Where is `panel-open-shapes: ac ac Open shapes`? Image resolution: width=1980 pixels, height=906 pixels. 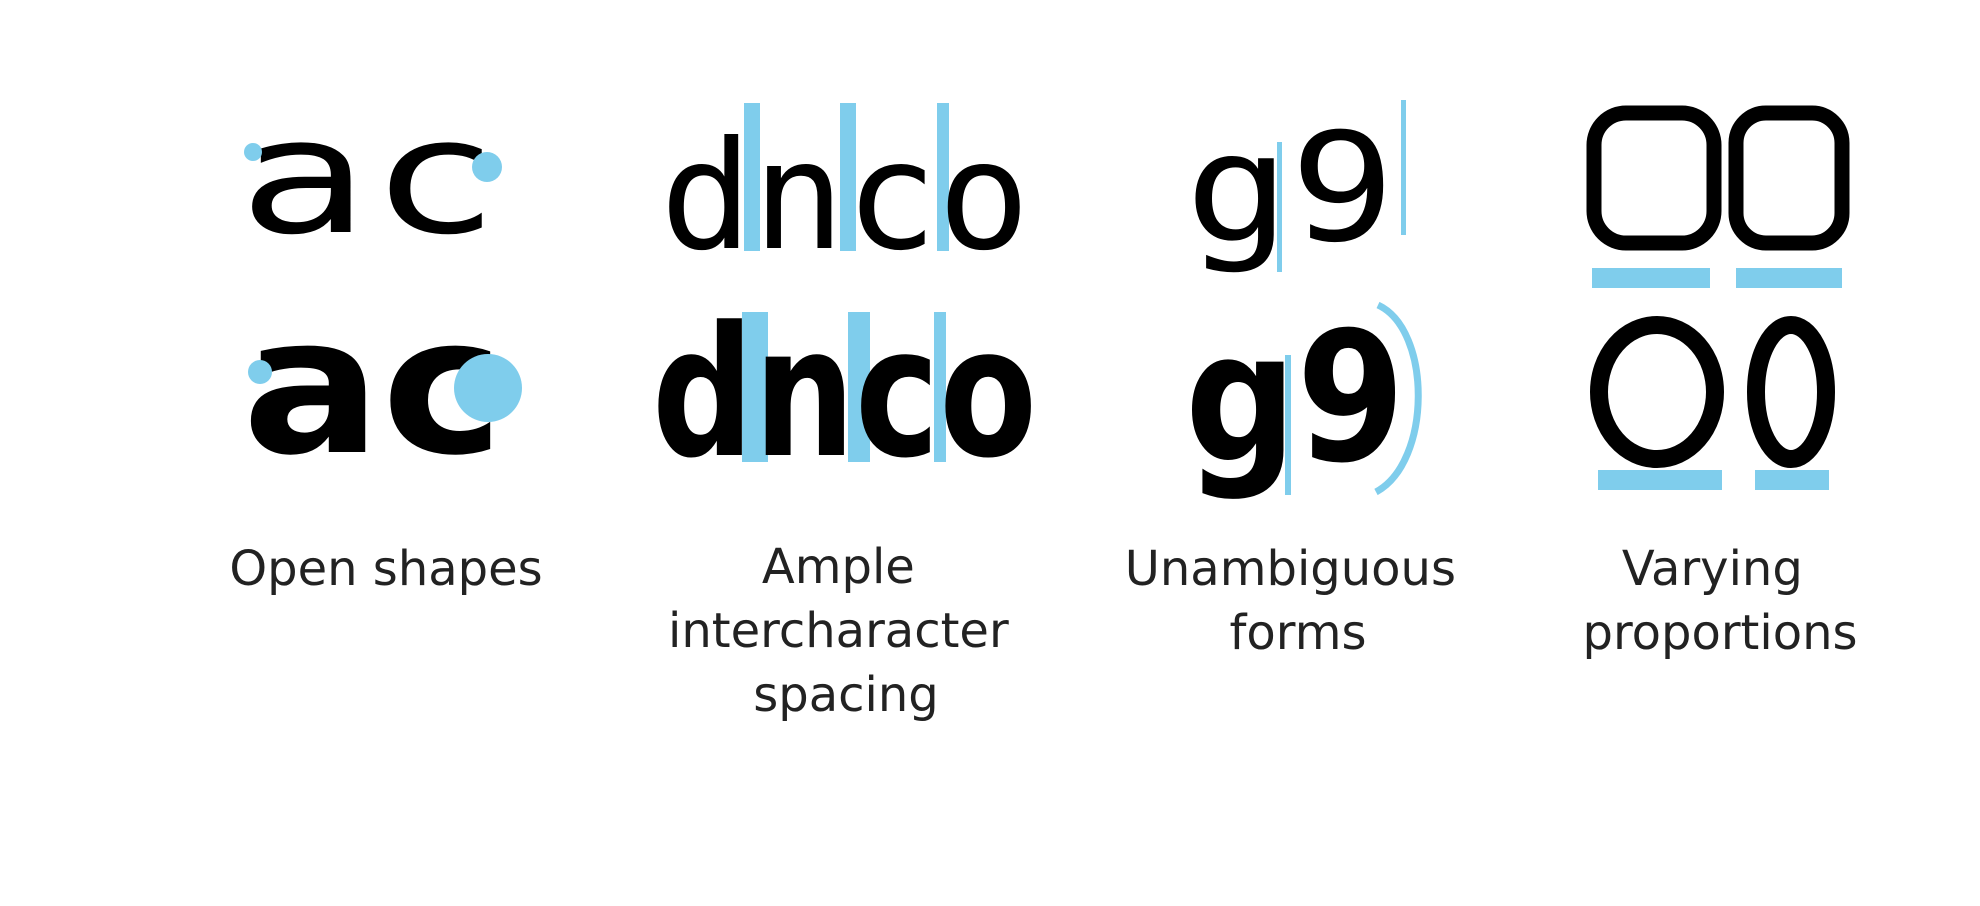 panel-open-shapes: ac ac Open shapes is located at coordinates (385, 340).